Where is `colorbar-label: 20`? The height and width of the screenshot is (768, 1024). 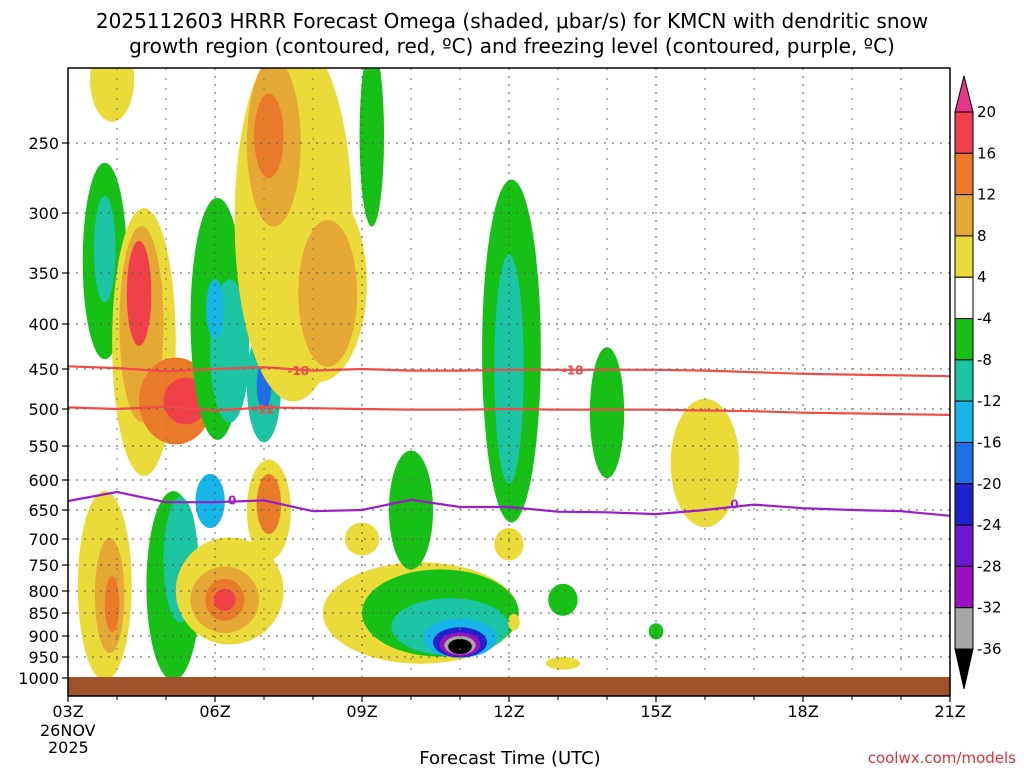 colorbar-label: 20 is located at coordinates (986, 112).